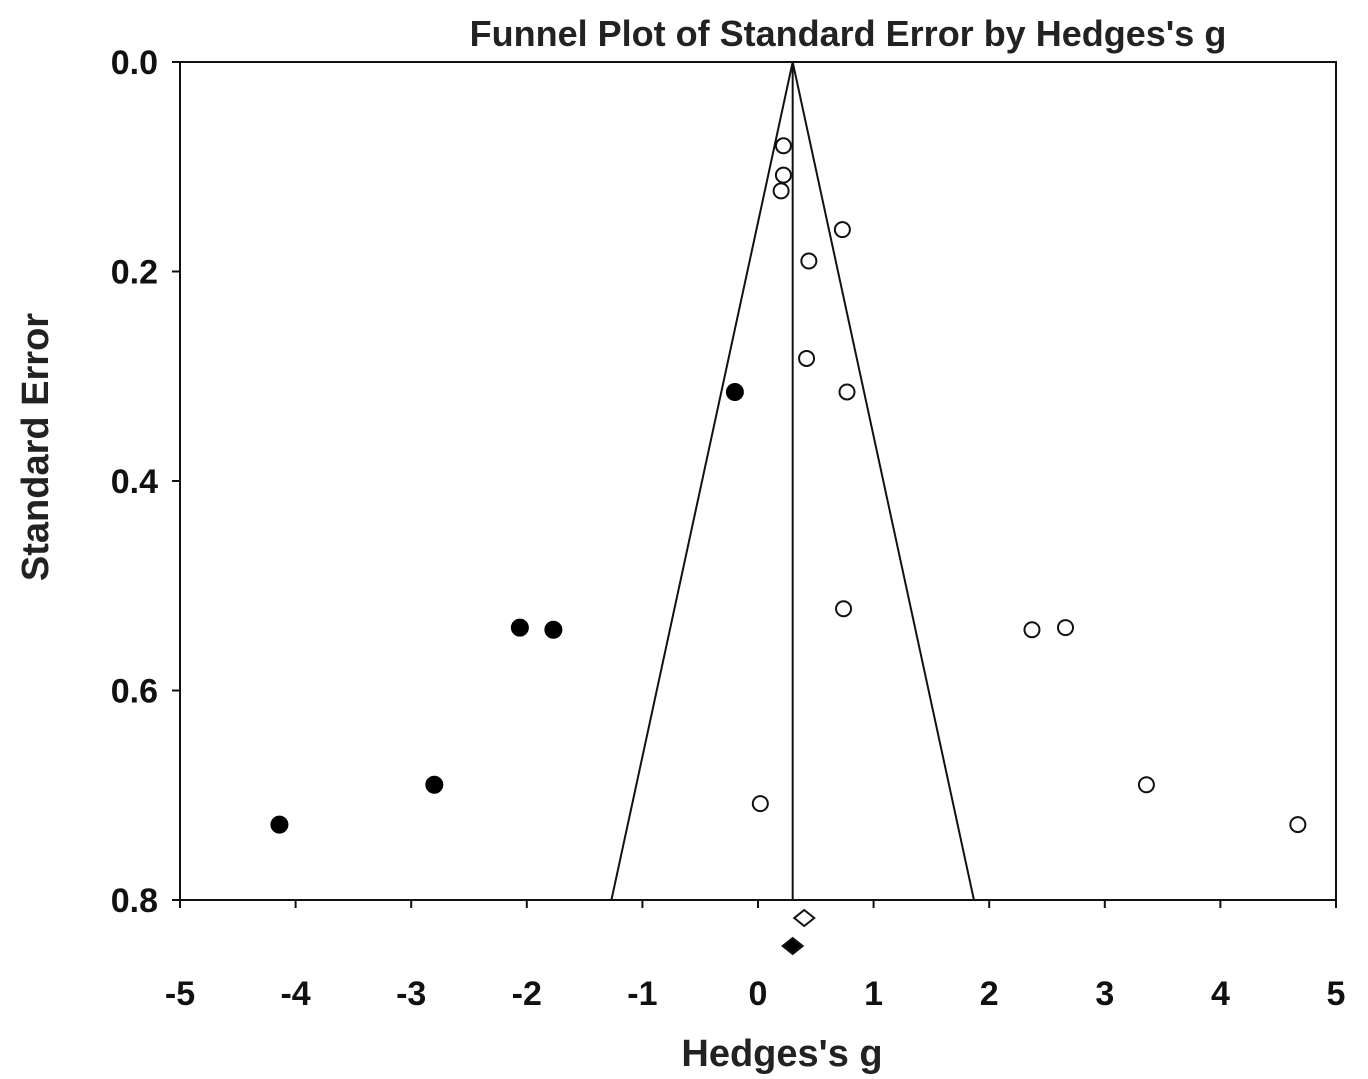 This screenshot has height=1079, width=1368. I want to click on y-tick-label: 0.8, so click(134, 901).